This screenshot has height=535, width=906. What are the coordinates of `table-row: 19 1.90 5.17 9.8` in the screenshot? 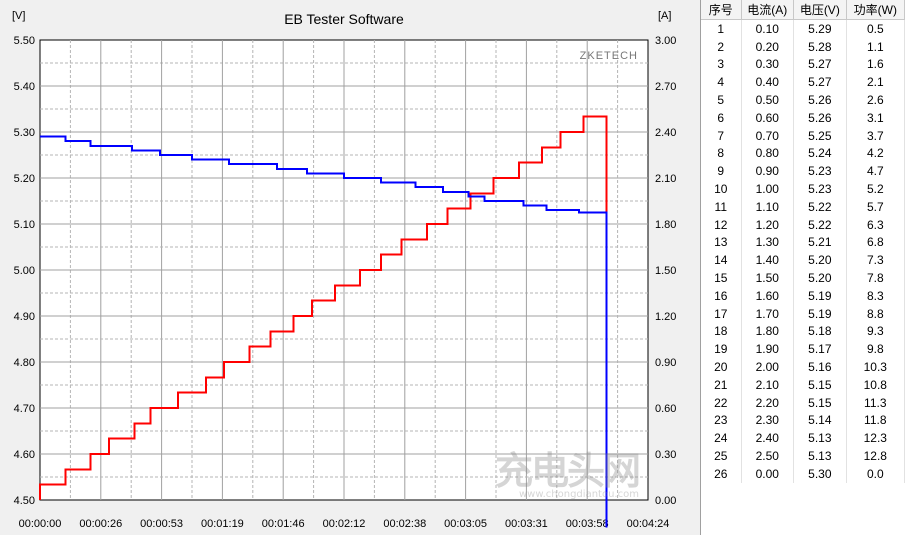 It's located at (803, 349).